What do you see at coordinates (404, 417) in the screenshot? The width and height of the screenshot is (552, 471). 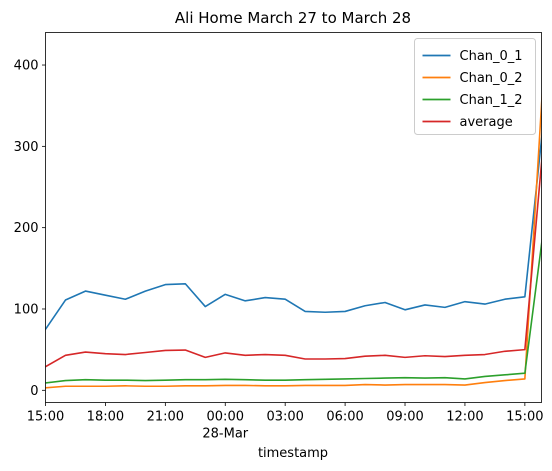 I see `x-tick-label: 09:00` at bounding box center [404, 417].